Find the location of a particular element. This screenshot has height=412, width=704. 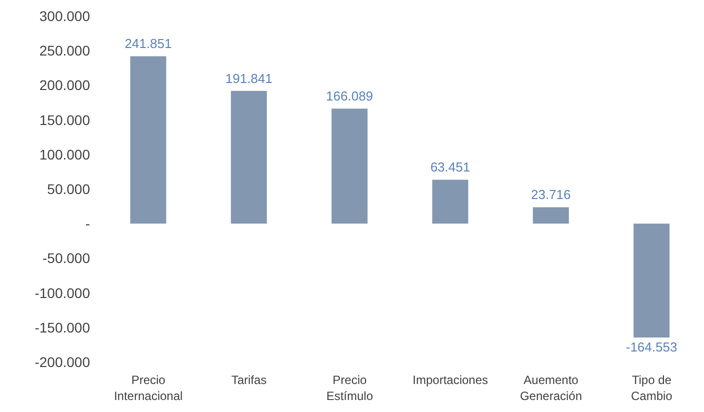

y-tick-label: - is located at coordinates (87, 224).